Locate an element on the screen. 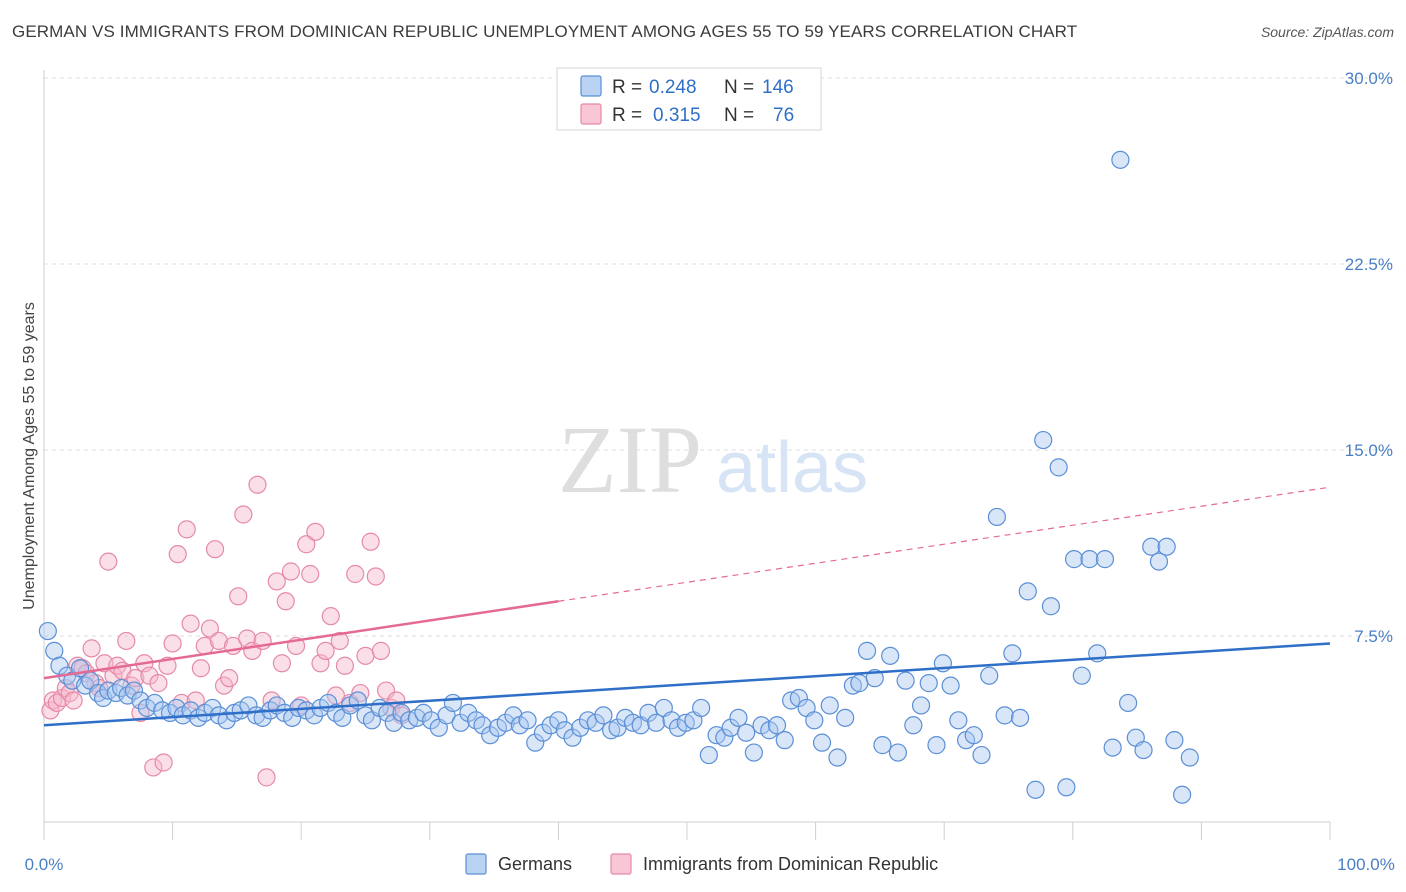 The height and width of the screenshot is (892, 1406). x-tick-label-0: 0.0% is located at coordinates (44, 864).